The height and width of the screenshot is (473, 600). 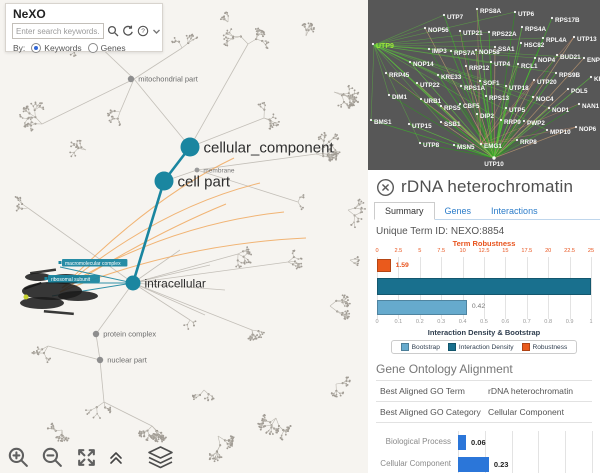 I want to click on network-node-PWP2: PWP2, so click(x=536, y=123).